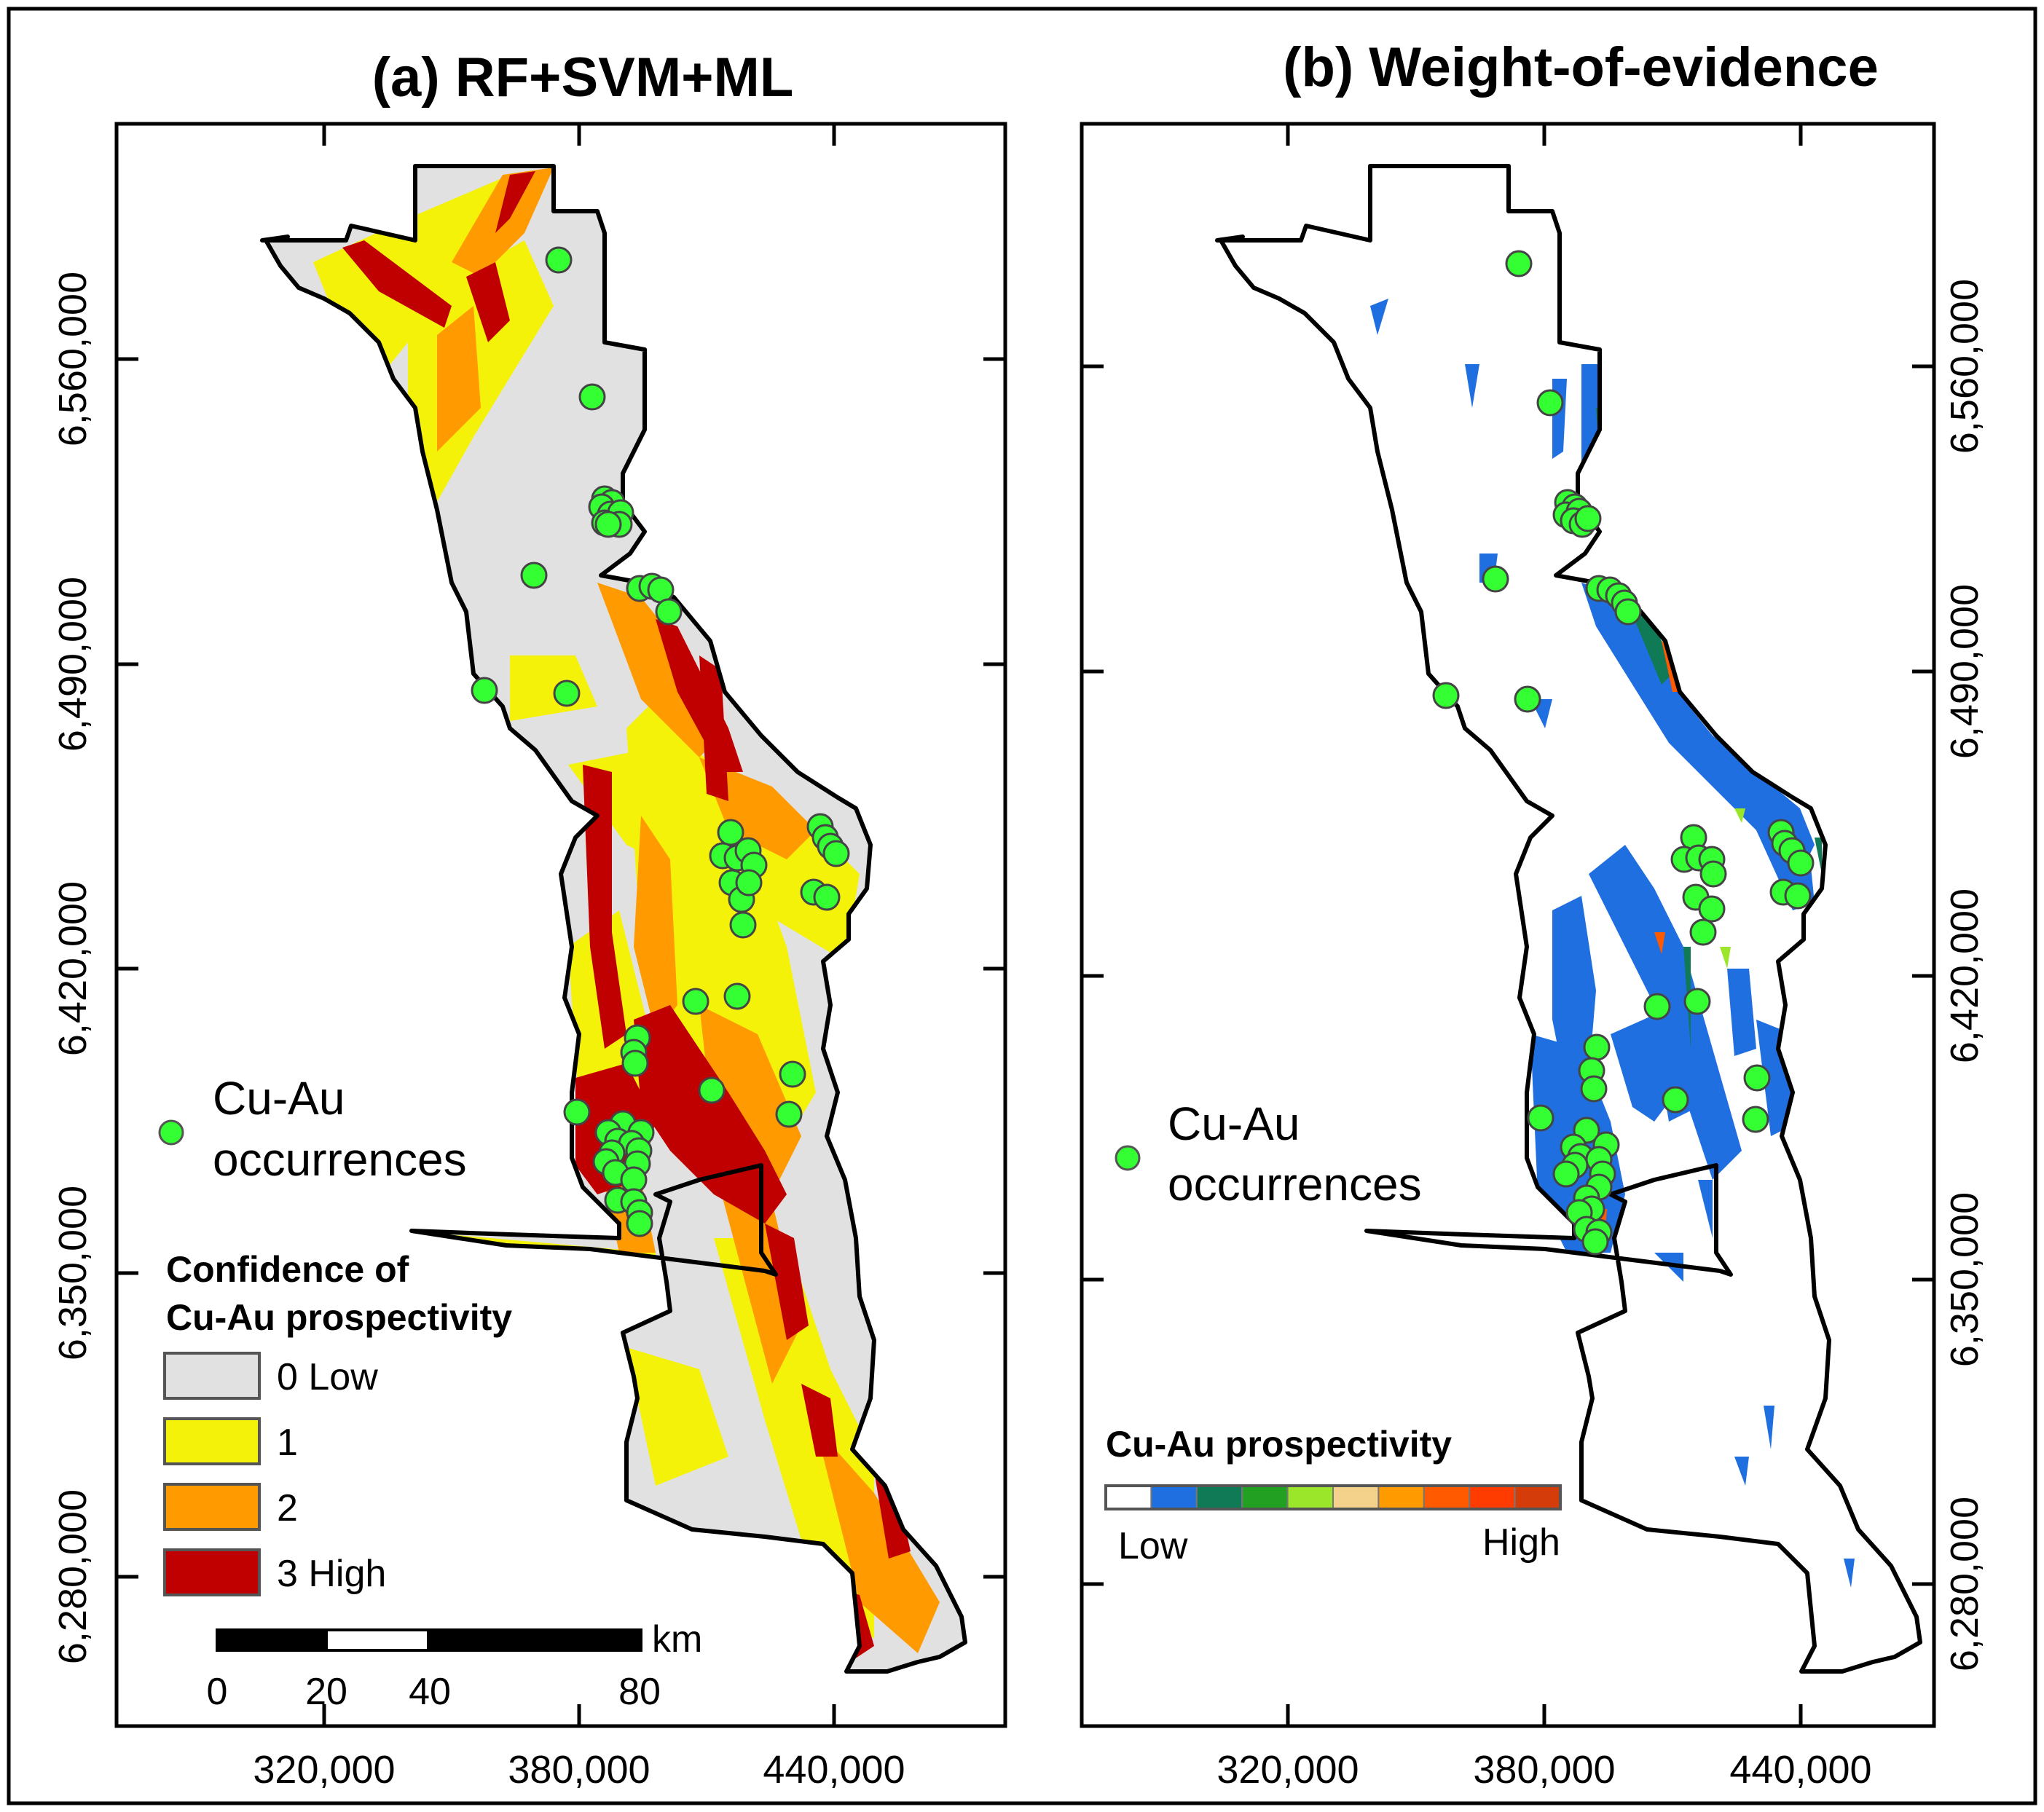 The width and height of the screenshot is (2044, 1812). What do you see at coordinates (430, 1692) in the screenshot?
I see `scale-label: 40` at bounding box center [430, 1692].